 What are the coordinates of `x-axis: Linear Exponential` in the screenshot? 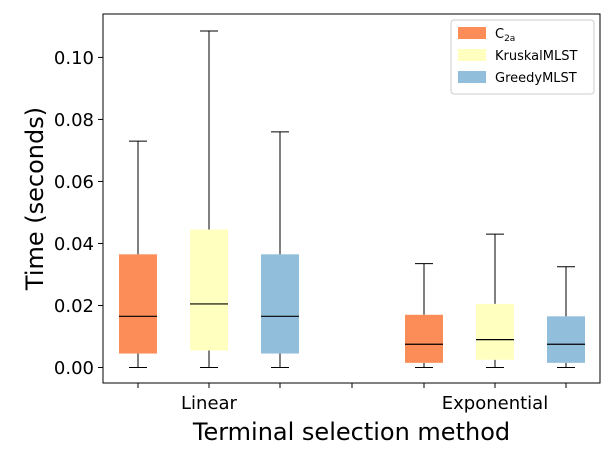 It's located at (352, 398).